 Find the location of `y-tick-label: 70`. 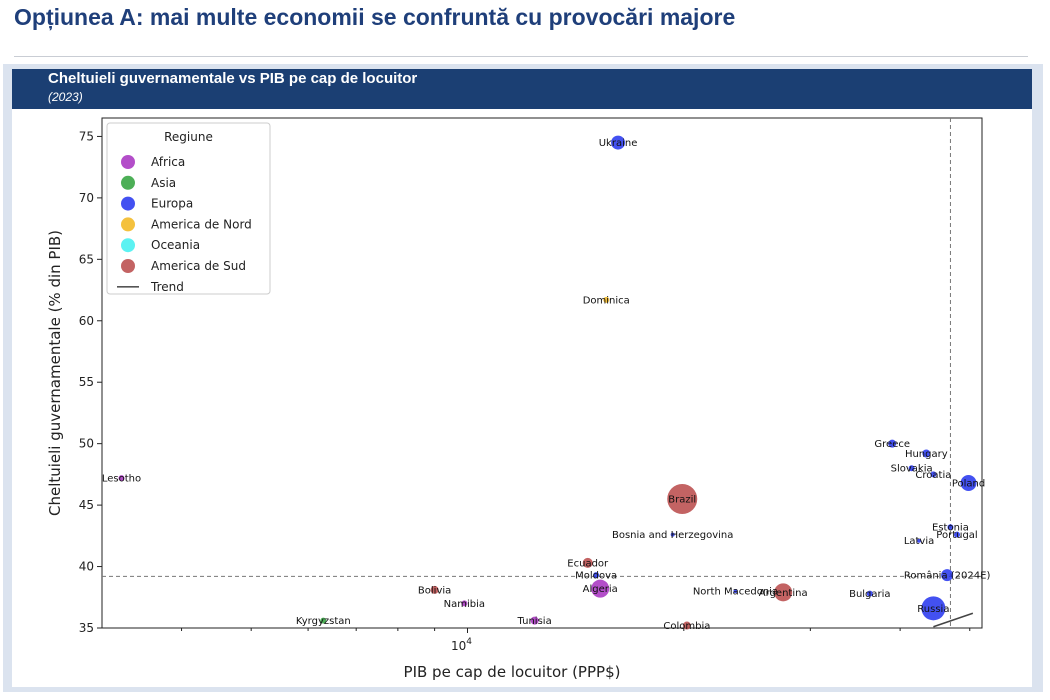

y-tick-label: 70 is located at coordinates (86, 198).